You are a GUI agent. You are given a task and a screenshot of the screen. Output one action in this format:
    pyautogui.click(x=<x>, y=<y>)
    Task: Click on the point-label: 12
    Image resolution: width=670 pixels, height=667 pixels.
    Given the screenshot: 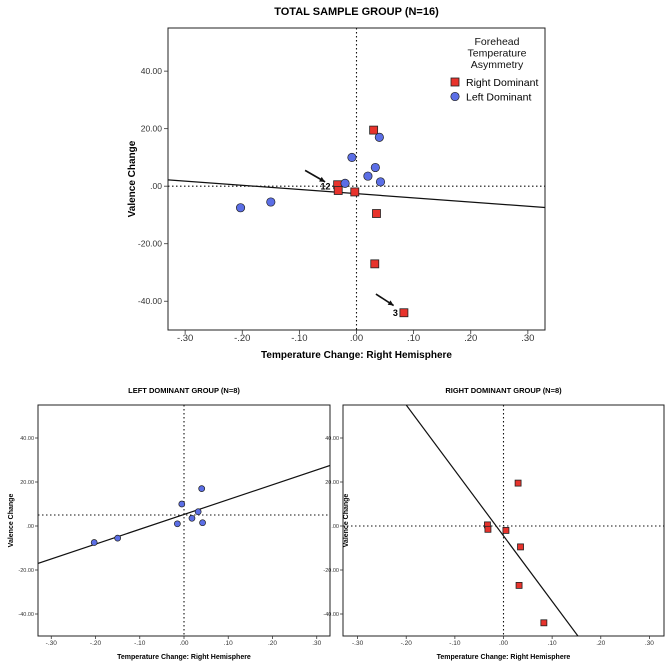 What is the action you would take?
    pyautogui.click(x=325, y=187)
    